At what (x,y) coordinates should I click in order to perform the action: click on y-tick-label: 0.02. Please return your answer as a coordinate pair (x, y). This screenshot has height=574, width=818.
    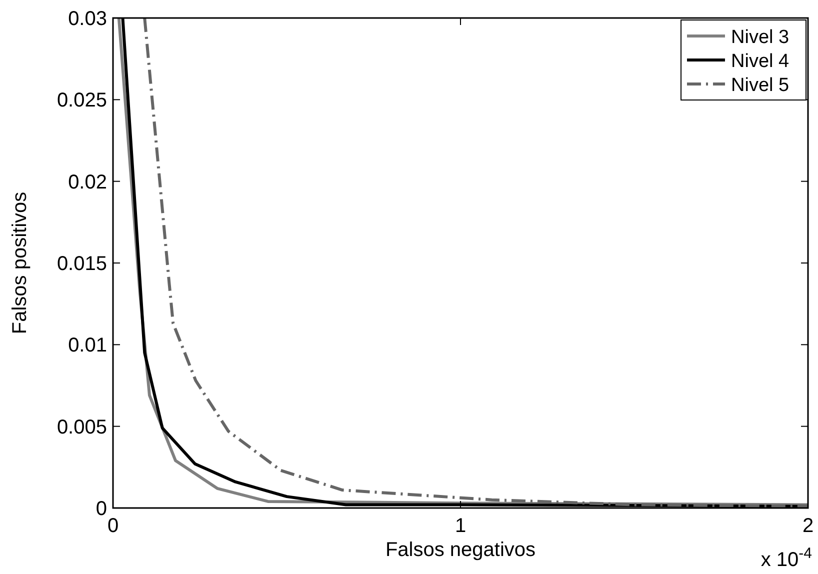
    Looking at the image, I should click on (87, 182).